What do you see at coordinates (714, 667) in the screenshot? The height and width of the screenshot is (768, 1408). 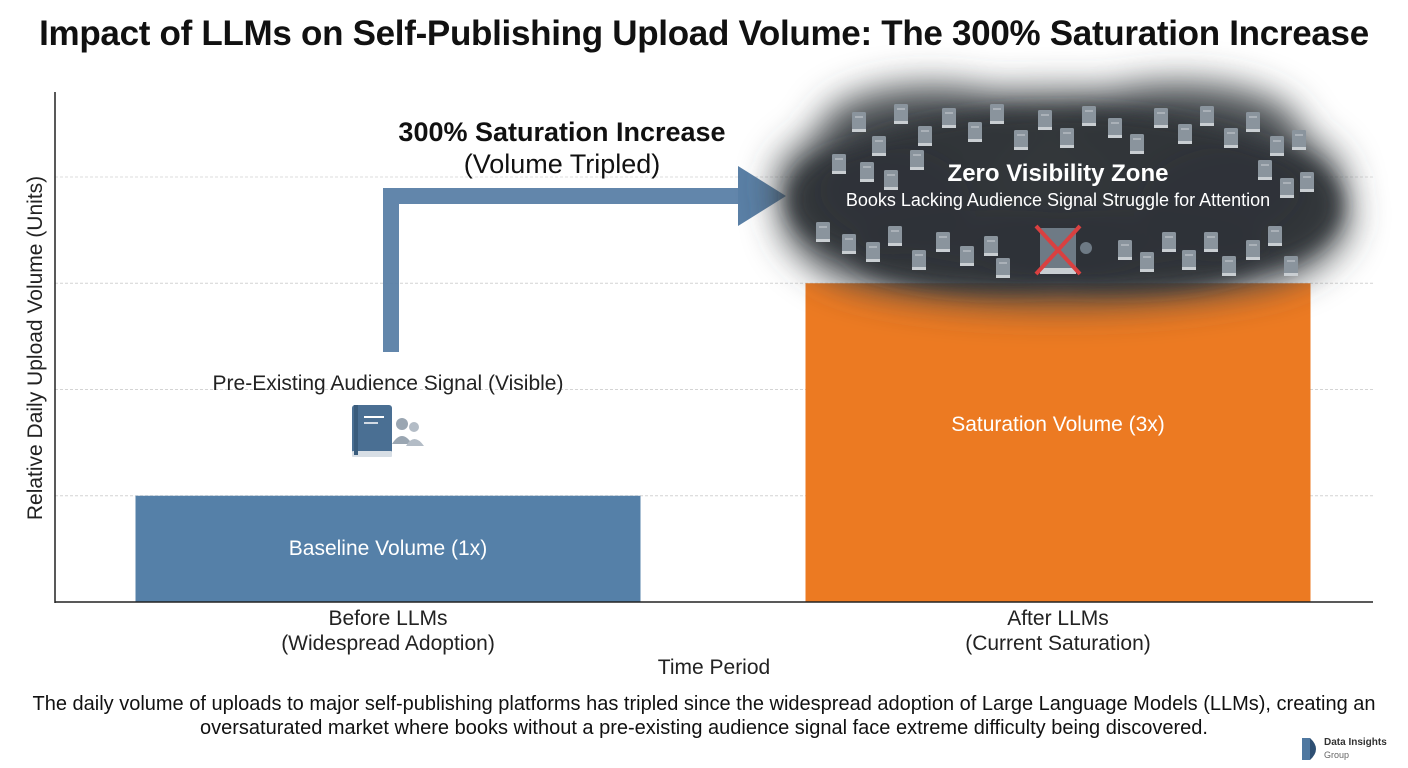 I see `x-axis-label: Time Period` at bounding box center [714, 667].